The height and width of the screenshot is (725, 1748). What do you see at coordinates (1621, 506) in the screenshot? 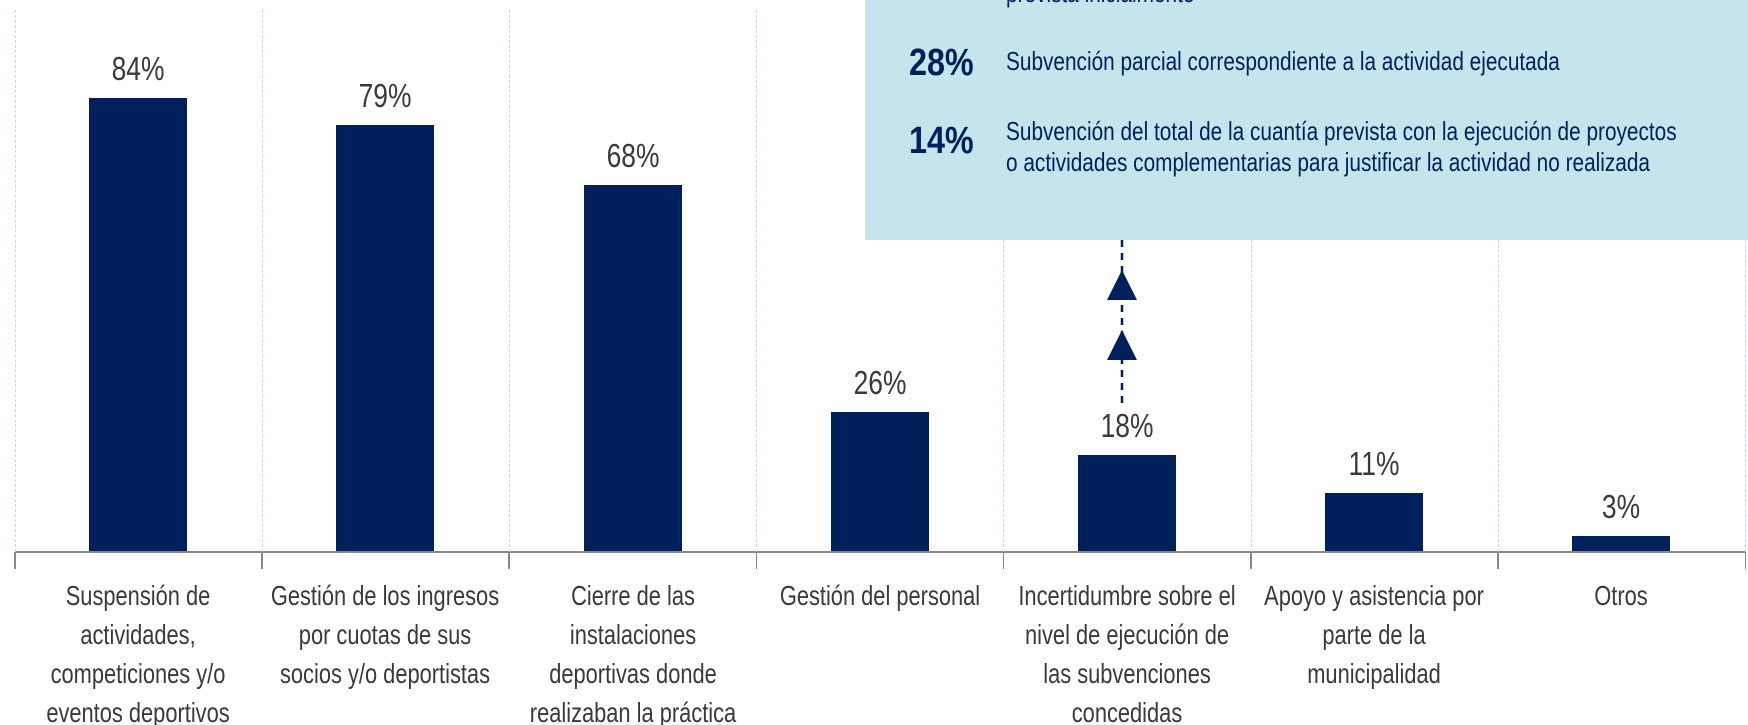
I see `value-label: 3%` at bounding box center [1621, 506].